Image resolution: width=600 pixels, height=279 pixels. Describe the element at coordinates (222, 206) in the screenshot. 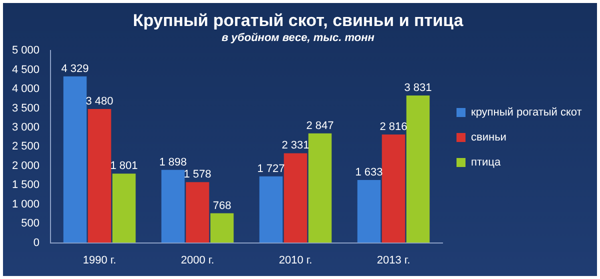

I see `data-label: 768` at that location.